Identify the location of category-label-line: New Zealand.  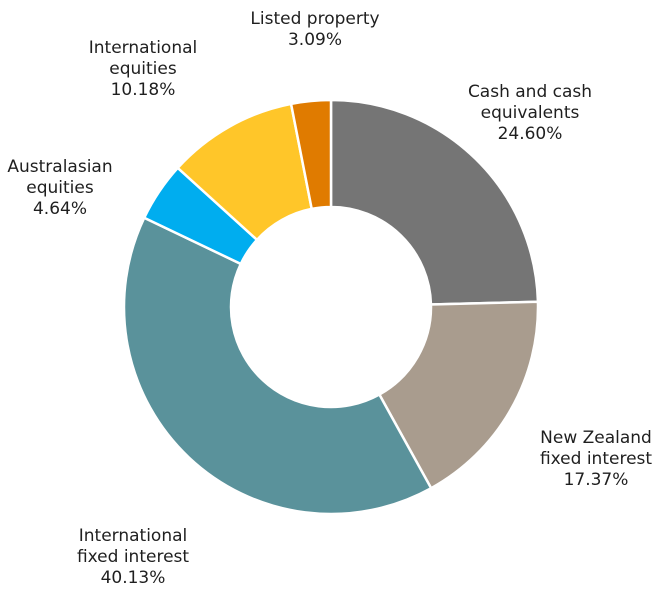
(596, 438).